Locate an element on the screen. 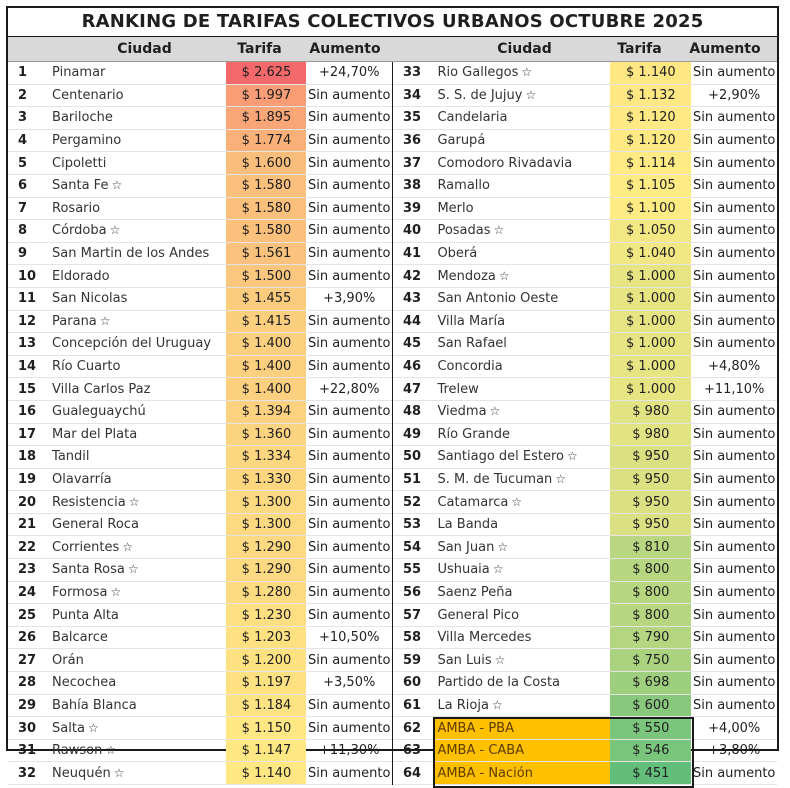  table-row: 23 Santa Rosa ☆ $ 1.290 Sin aumento is located at coordinates (201, 570).